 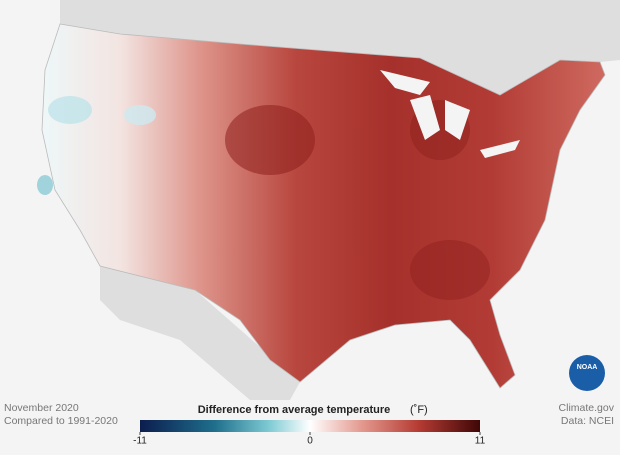 What do you see at coordinates (587, 367) in the screenshot?
I see `logo-text: NOAA` at bounding box center [587, 367].